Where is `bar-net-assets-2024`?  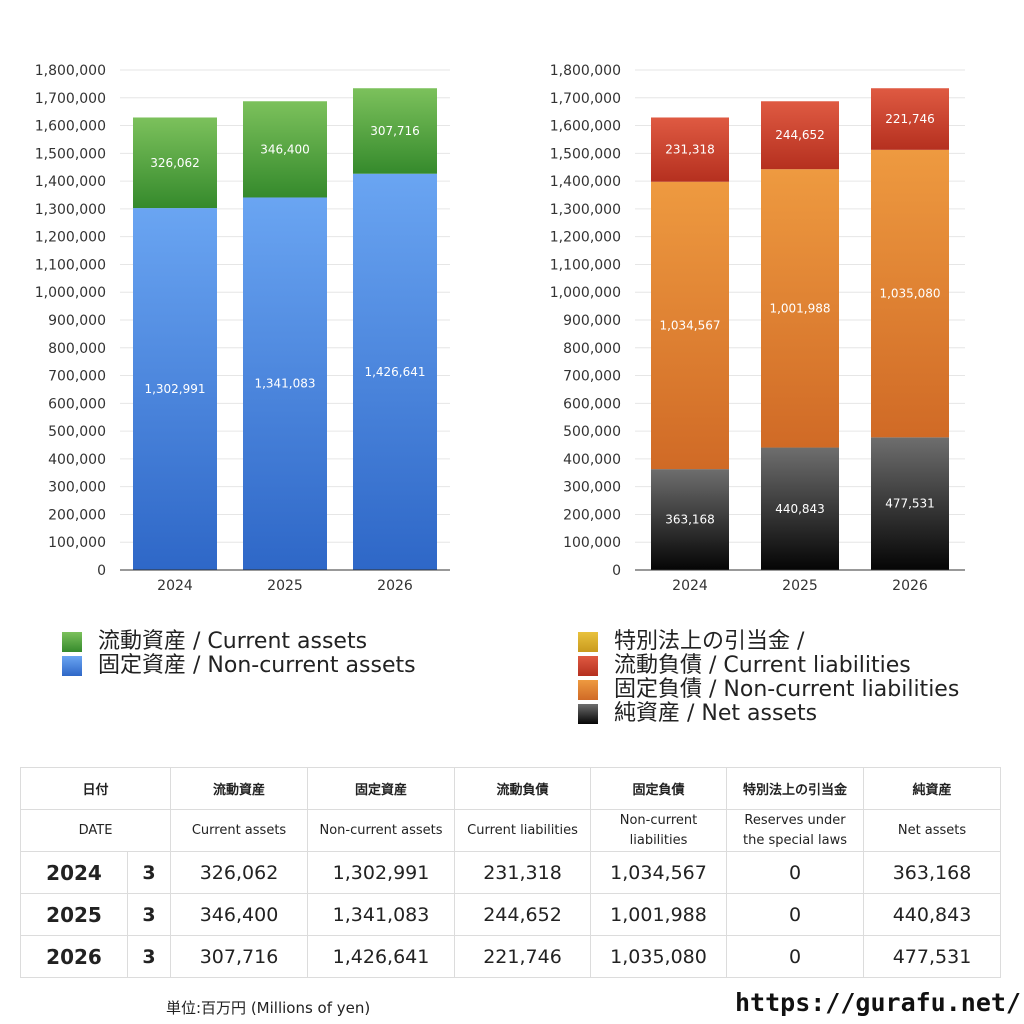
bar-net-assets-2024 is located at coordinates (690, 519).